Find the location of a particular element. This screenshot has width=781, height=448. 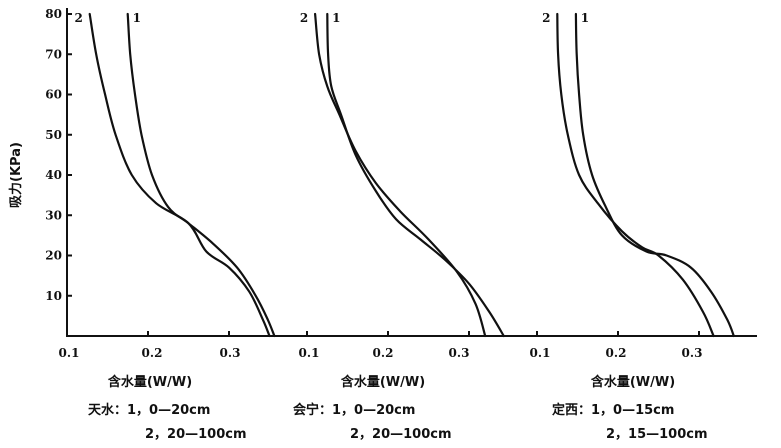

y-tick-label: 80 is located at coordinates (53, 14).